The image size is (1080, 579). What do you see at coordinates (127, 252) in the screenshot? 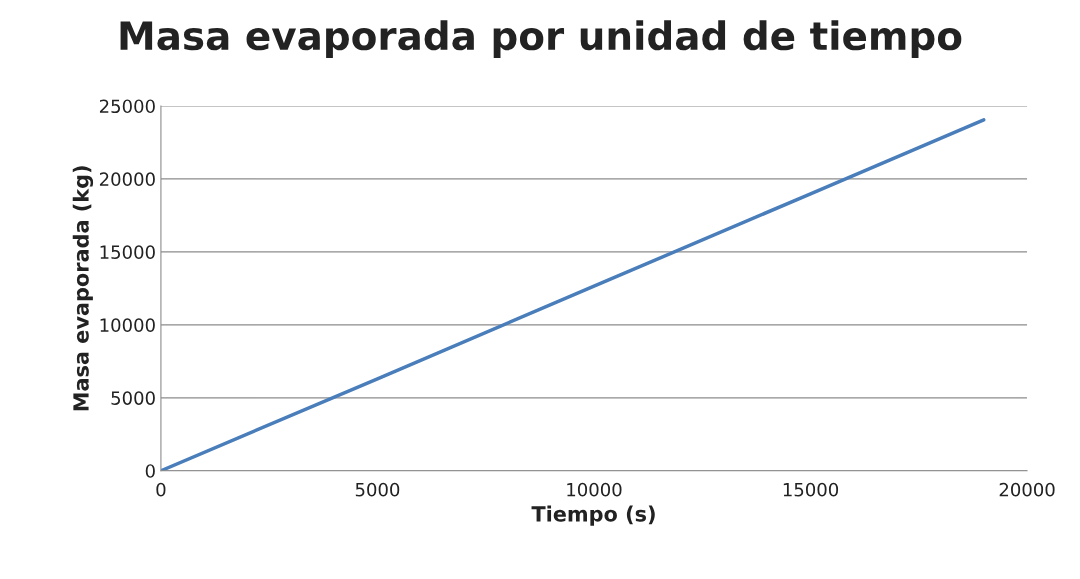
I see `y-tick-label: 15000` at bounding box center [127, 252].